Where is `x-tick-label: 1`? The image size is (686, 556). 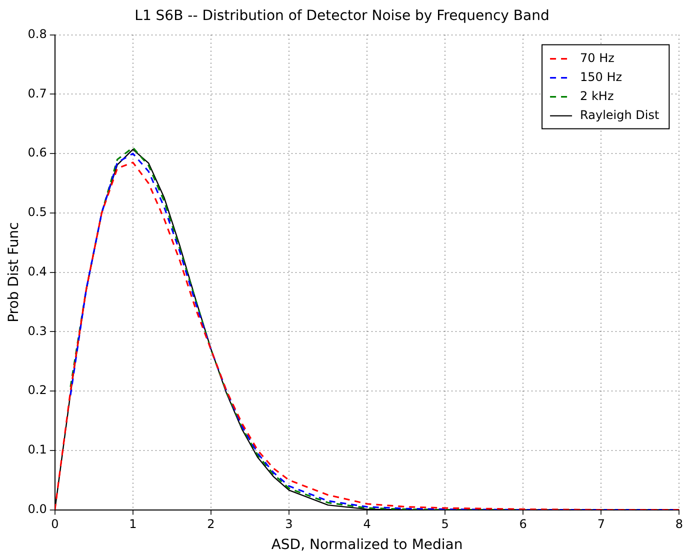
x-tick-label: 1 is located at coordinates (133, 524).